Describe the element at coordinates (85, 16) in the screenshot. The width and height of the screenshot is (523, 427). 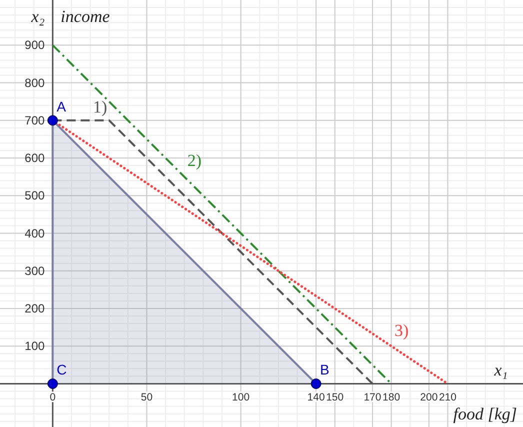
I see `y-axis-title: income` at that location.